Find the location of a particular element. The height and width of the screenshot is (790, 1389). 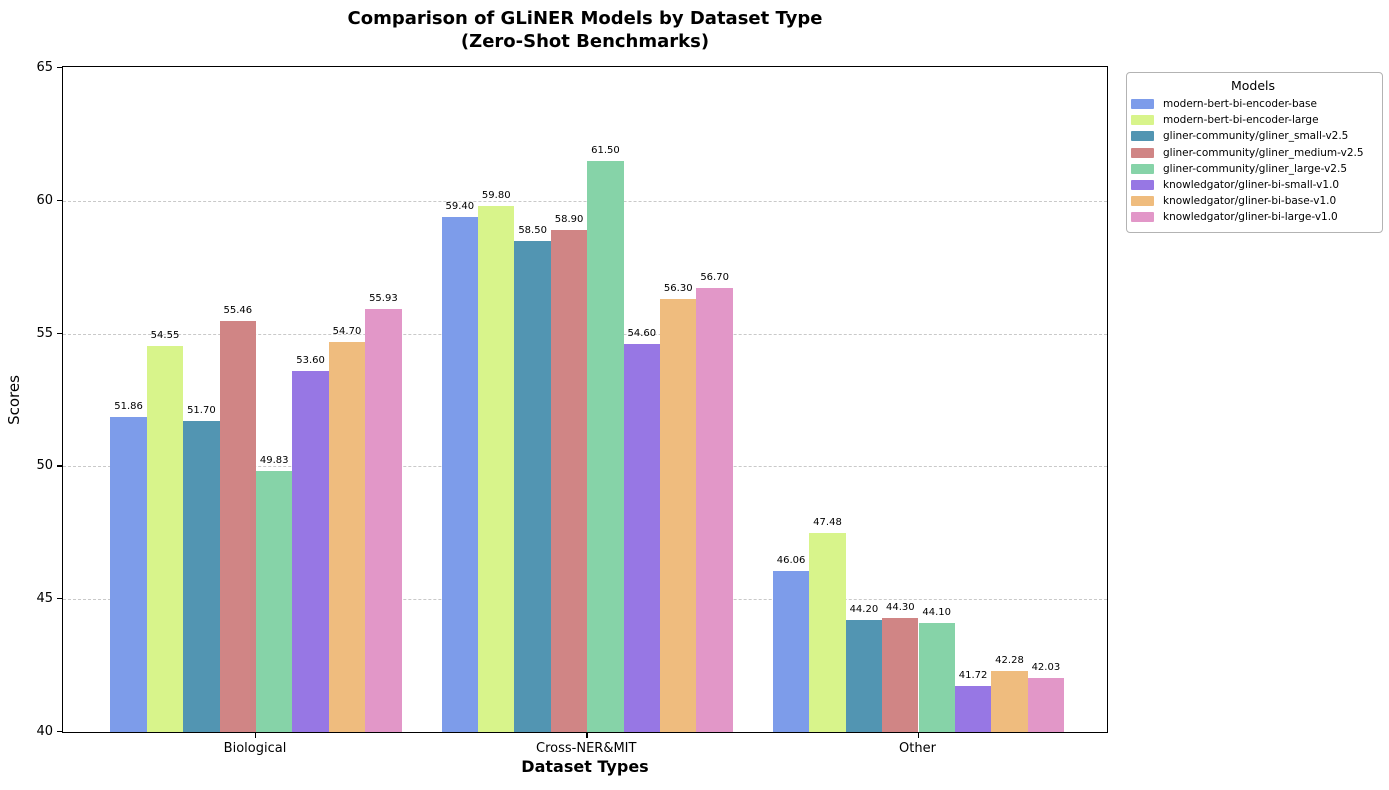

bar-value-label: 42.28 is located at coordinates (1009, 661).